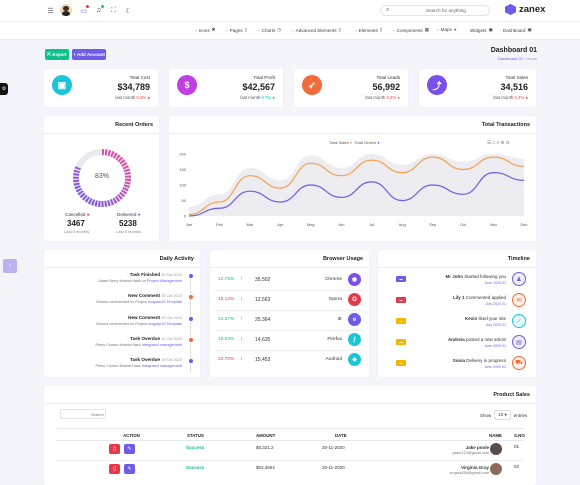 This screenshot has width=580, height=485. What do you see at coordinates (508, 143) in the screenshot?
I see `zoom-out-icon: ⊖` at bounding box center [508, 143].